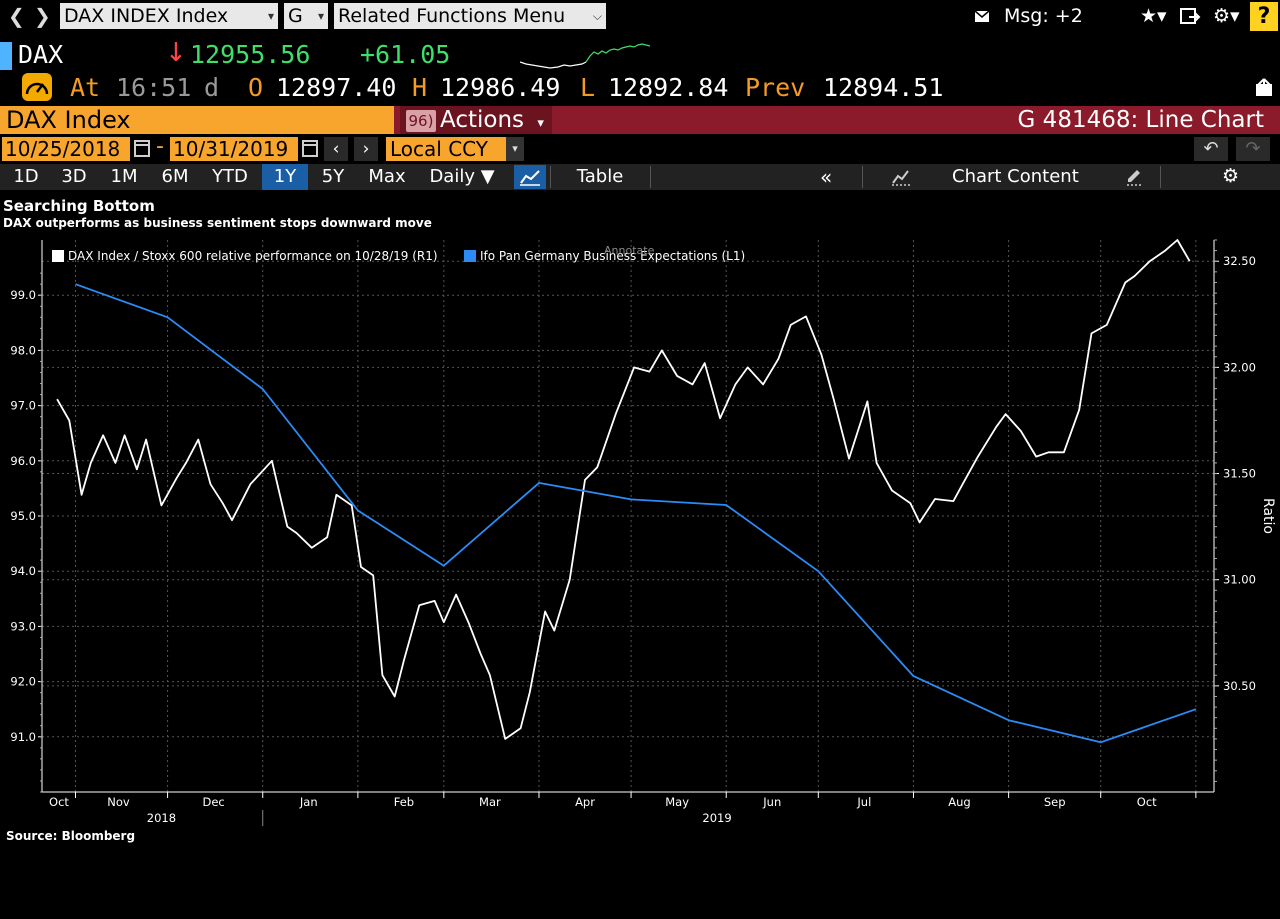 Image resolution: width=1280 pixels, height=919 pixels. What do you see at coordinates (1239, 261) in the screenshot?
I see `y-right-tick-label: 32.50` at bounding box center [1239, 261].